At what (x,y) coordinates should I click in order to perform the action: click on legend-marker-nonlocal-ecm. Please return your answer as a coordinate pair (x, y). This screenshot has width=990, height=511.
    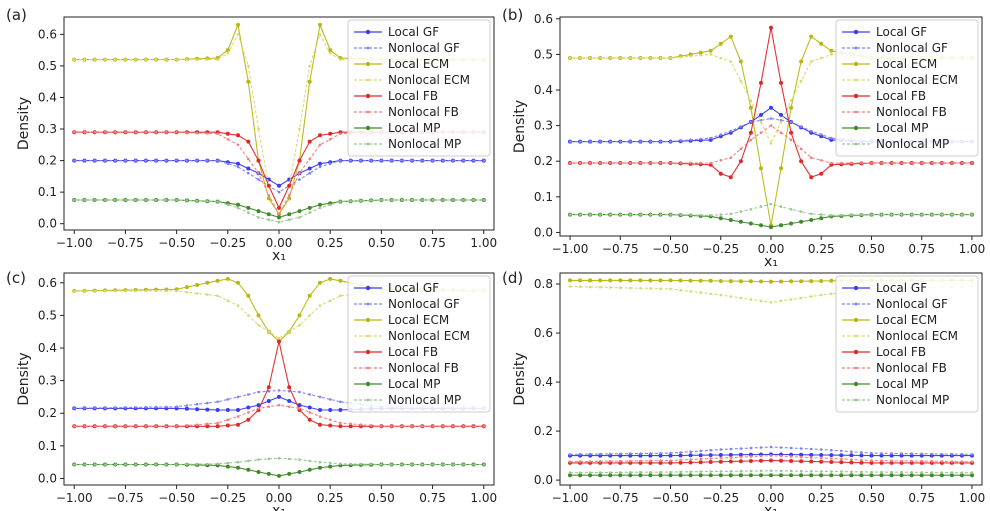
    Looking at the image, I should click on (856, 336).